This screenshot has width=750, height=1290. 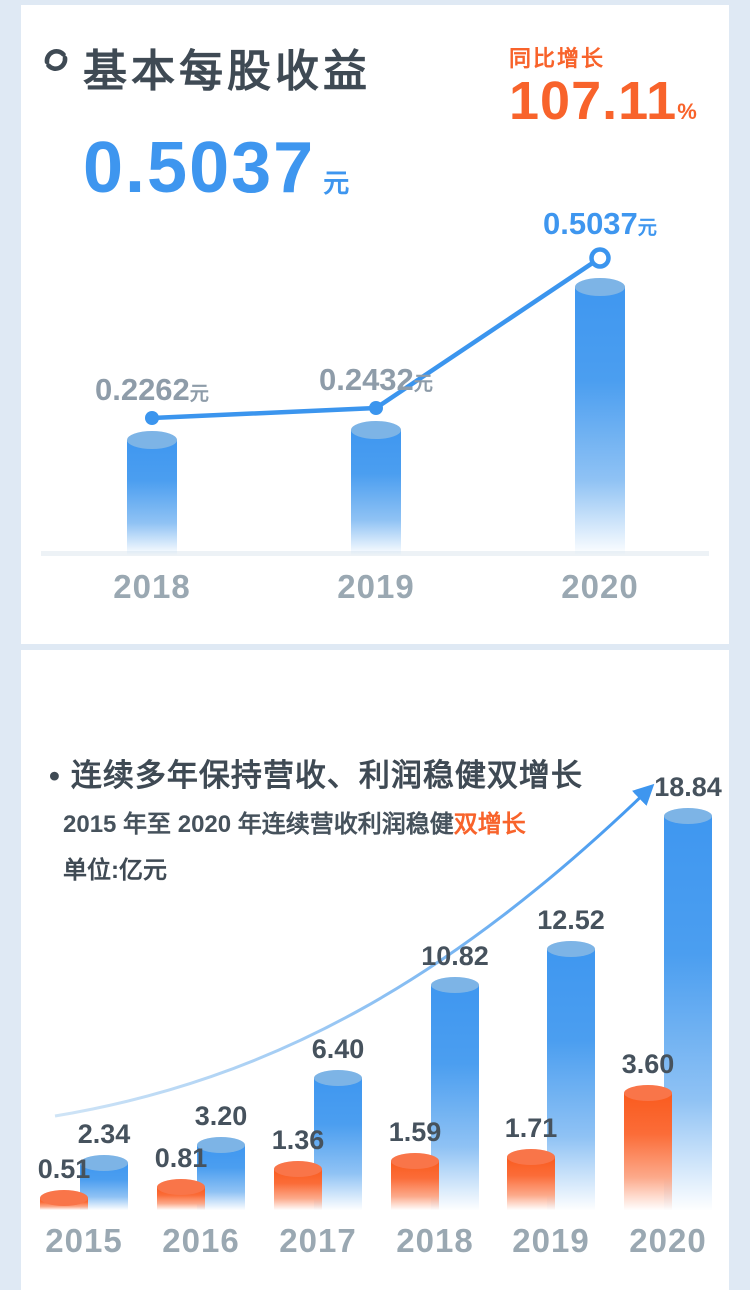 What do you see at coordinates (376, 430) in the screenshot?
I see `bar-top-2019-eps` at bounding box center [376, 430].